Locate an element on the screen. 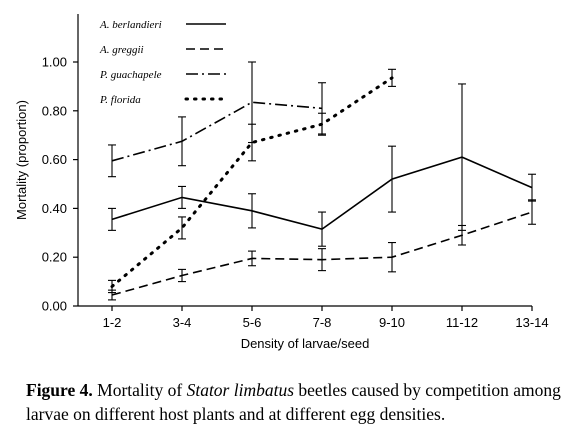 The height and width of the screenshot is (440, 580). x-tick-label: 9-10 is located at coordinates (392, 322).